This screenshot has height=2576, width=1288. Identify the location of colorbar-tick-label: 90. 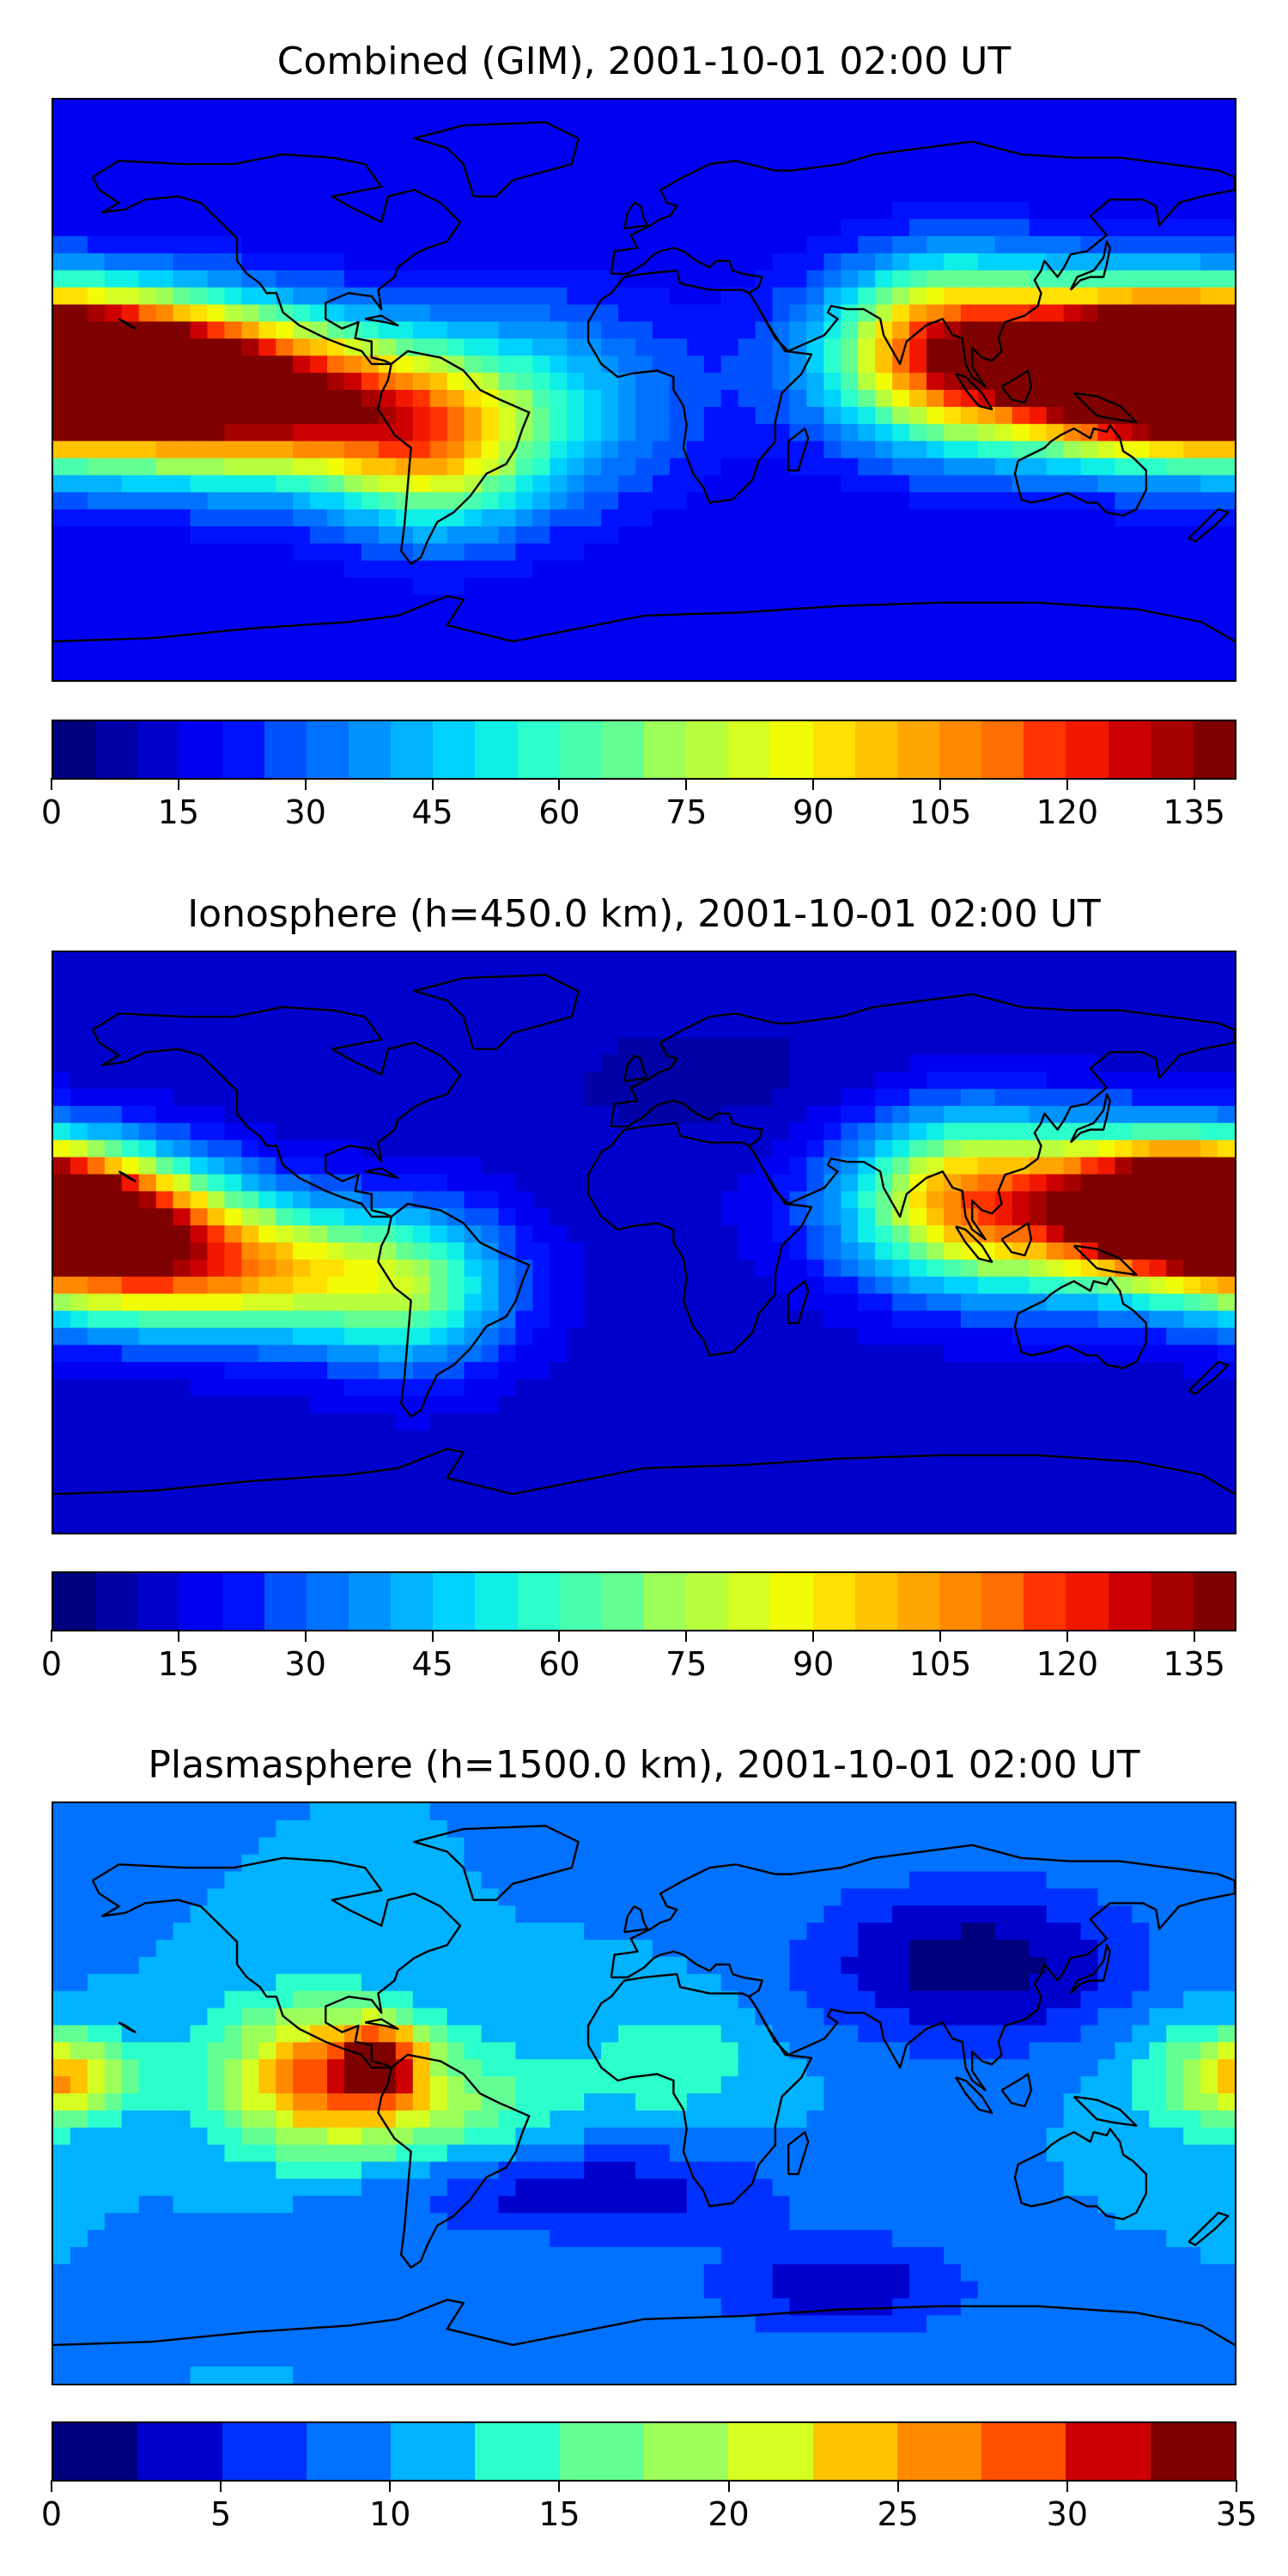
(813, 1664).